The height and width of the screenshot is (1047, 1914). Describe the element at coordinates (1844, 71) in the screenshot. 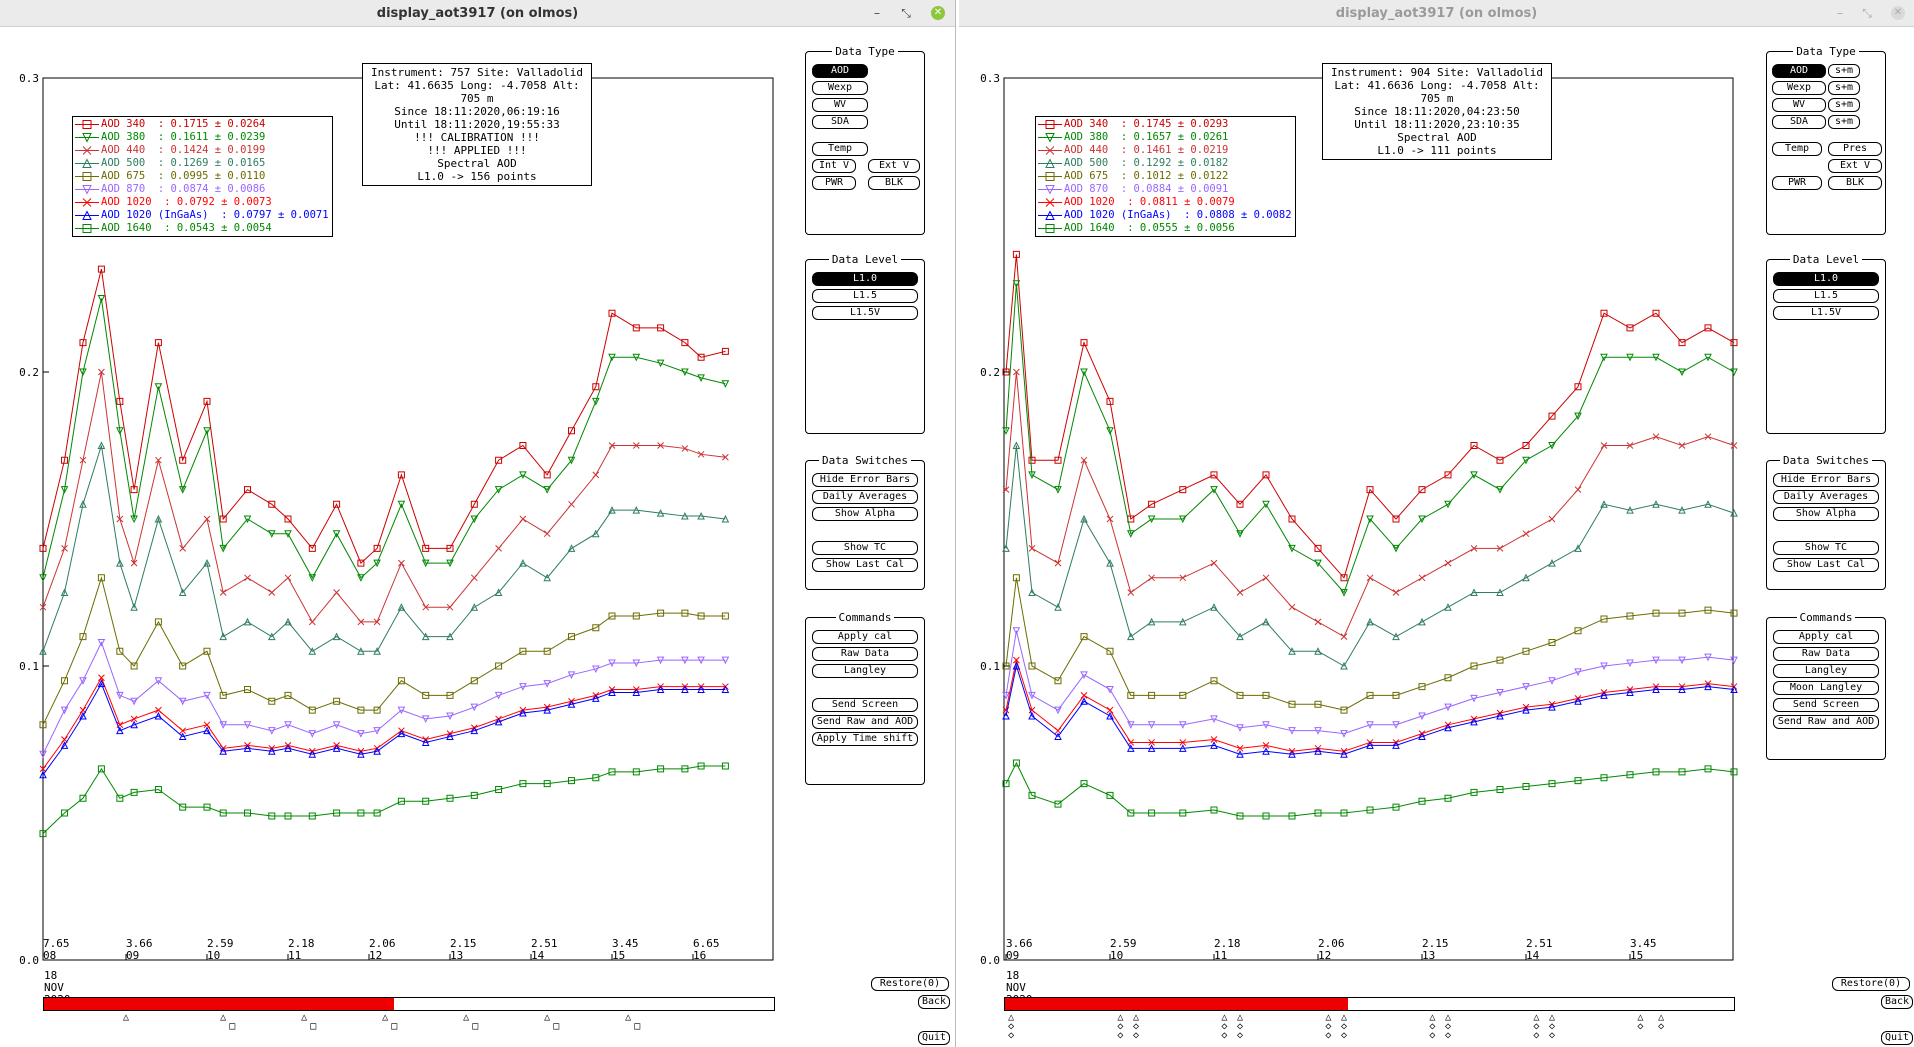

I see `datatype-aod-sm-button: s+m` at that location.